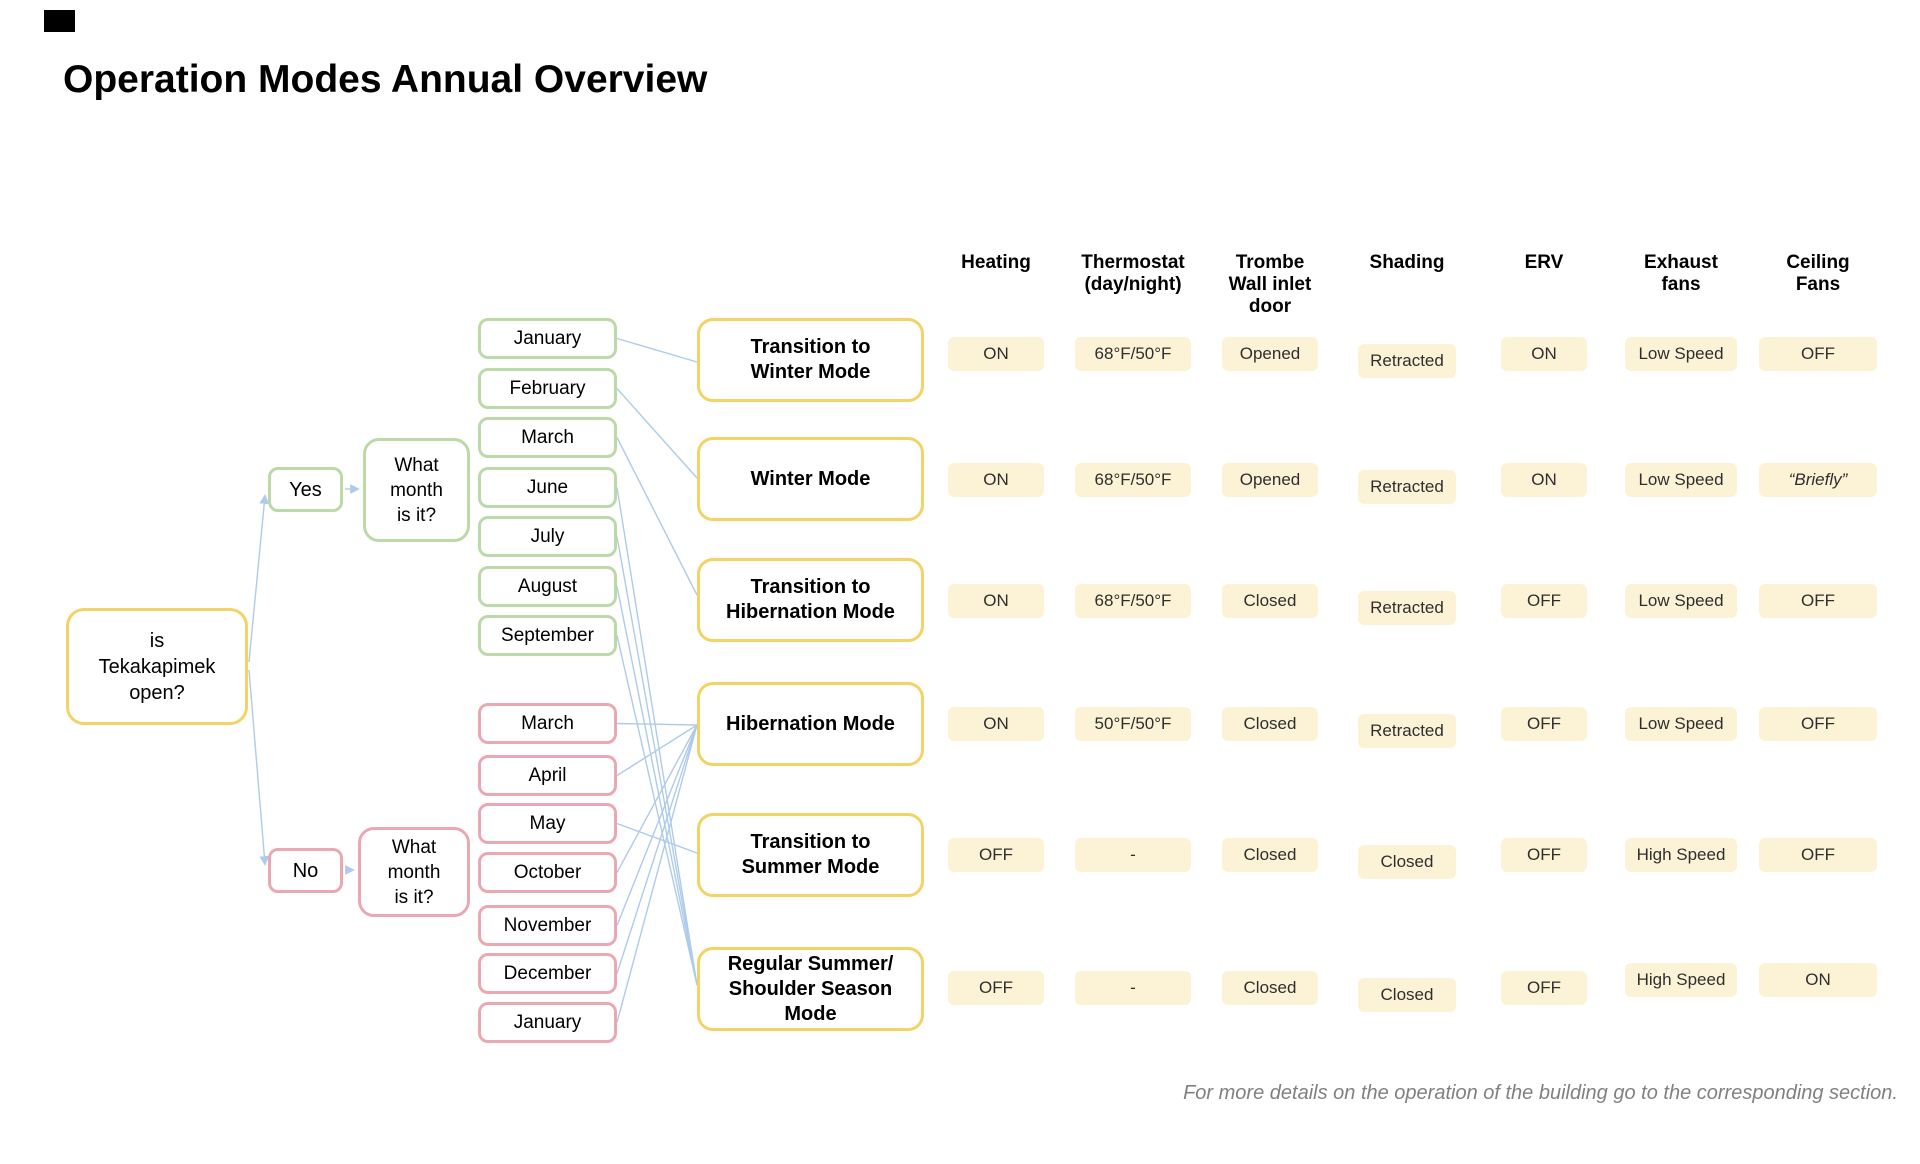 The width and height of the screenshot is (1920, 1164). Describe the element at coordinates (1681, 855) in the screenshot. I see `table-cell-r4-c5: High Speed` at that location.